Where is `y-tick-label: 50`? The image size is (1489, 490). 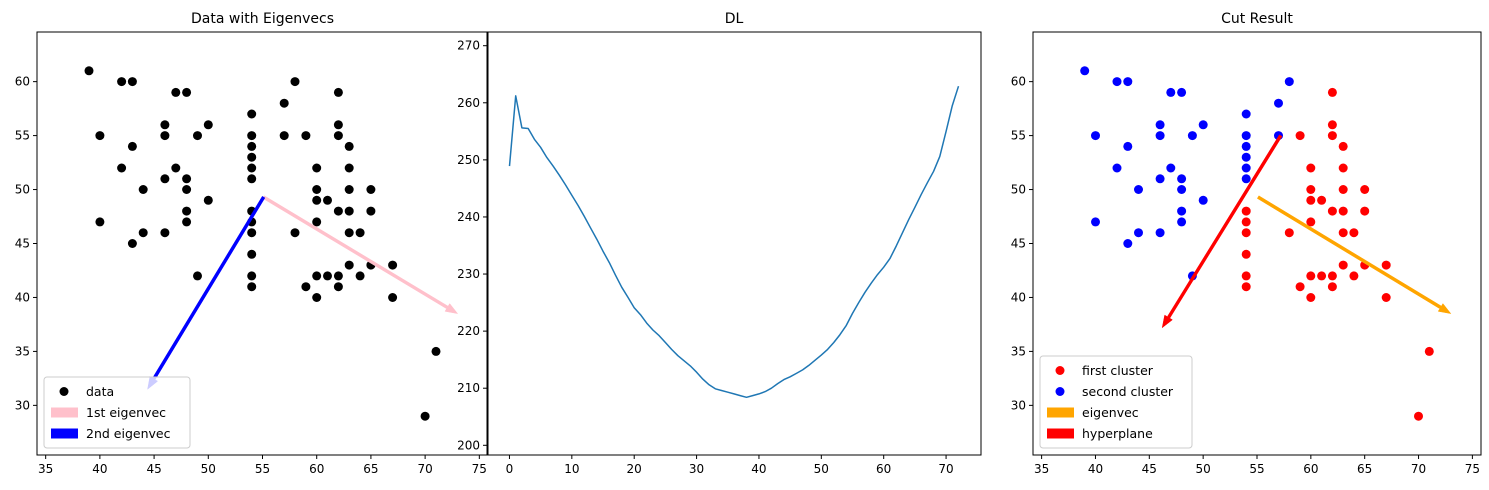 y-tick-label: 50 is located at coordinates (22, 190).